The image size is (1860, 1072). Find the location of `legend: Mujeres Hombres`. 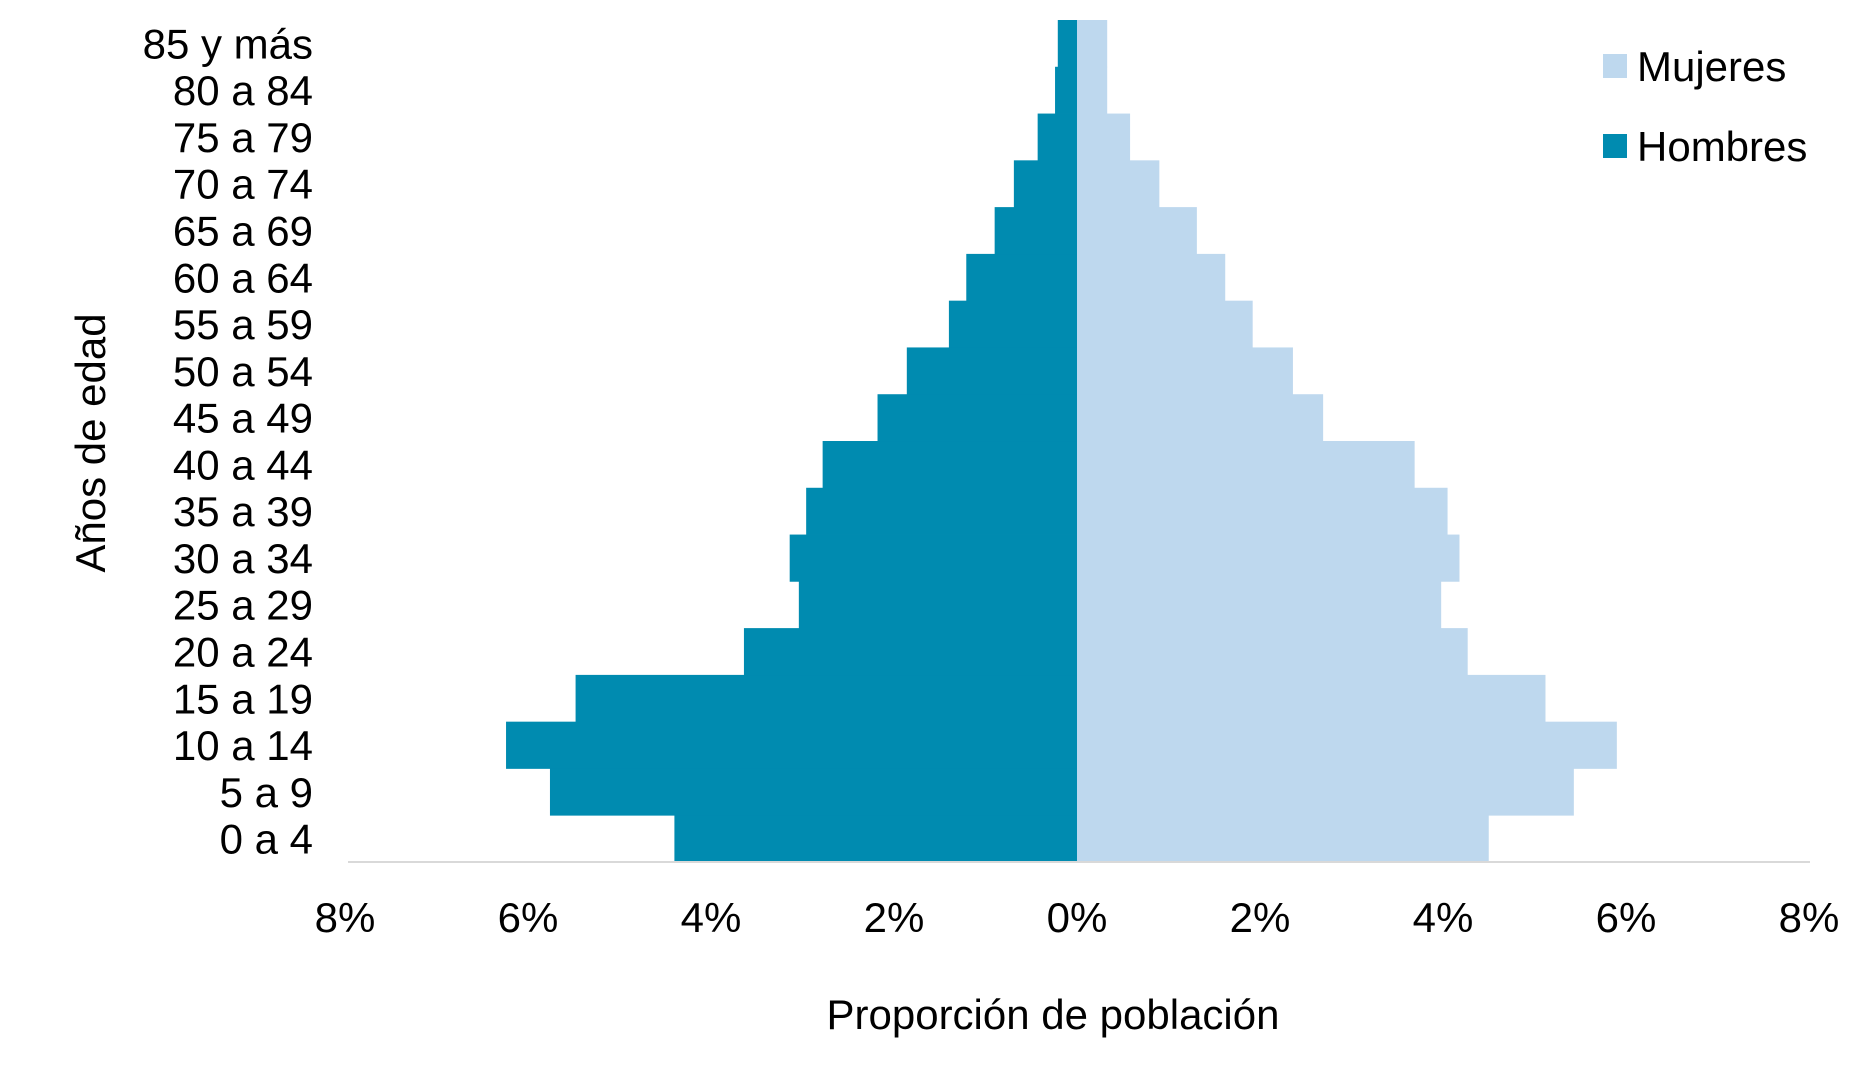

legend: Mujeres Hombres is located at coordinates (1705, 106).